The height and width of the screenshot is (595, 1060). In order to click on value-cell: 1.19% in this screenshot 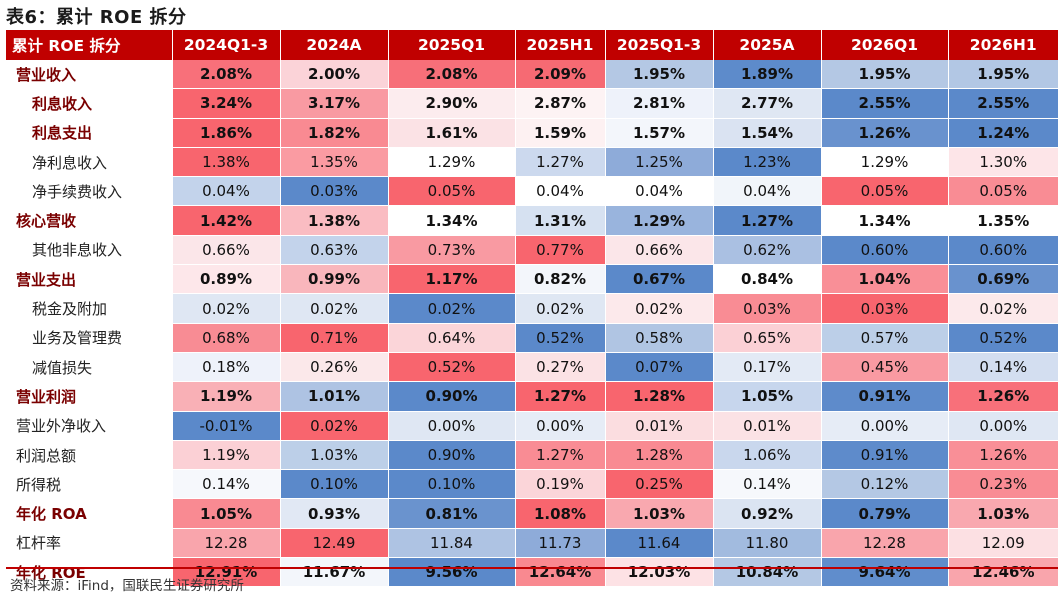, I will do `click(225, 396)`.